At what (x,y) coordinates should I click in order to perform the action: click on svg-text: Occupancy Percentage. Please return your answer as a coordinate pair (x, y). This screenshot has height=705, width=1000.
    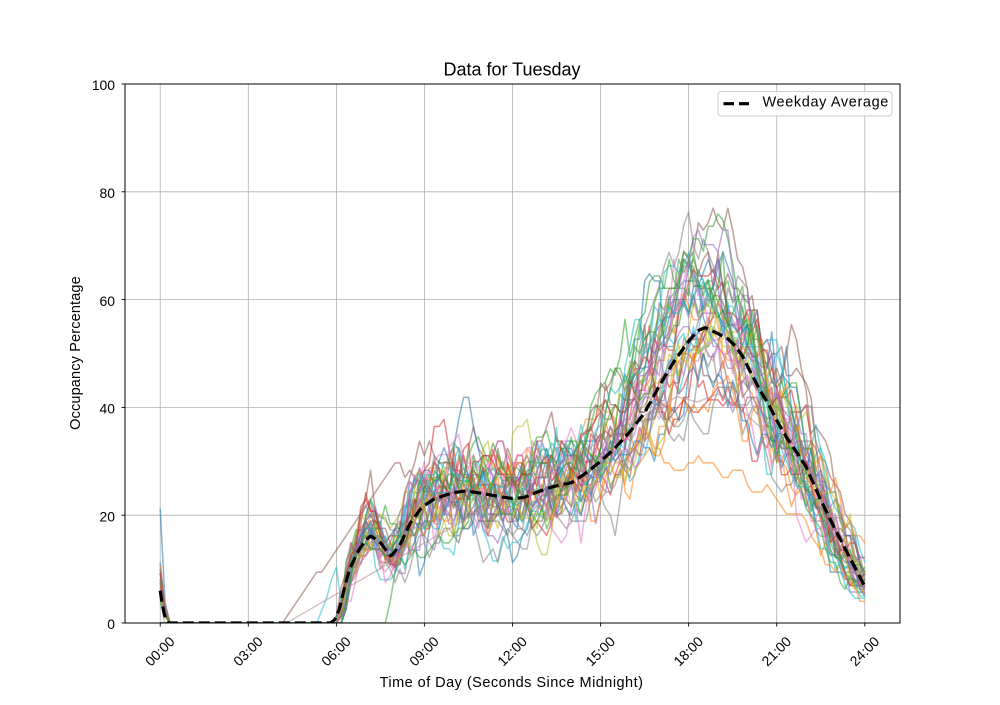
    Looking at the image, I should click on (76, 353).